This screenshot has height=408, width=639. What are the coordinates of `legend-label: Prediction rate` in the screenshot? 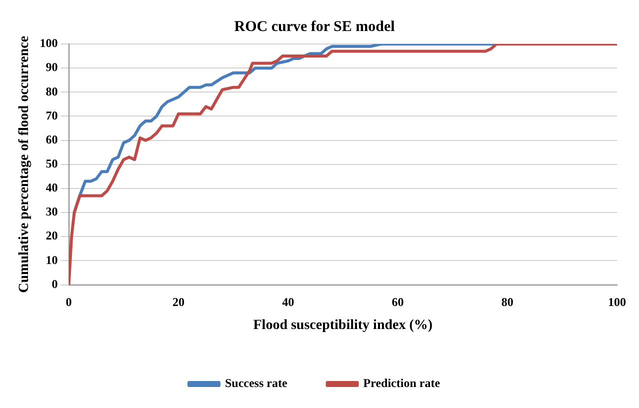 It's located at (402, 383).